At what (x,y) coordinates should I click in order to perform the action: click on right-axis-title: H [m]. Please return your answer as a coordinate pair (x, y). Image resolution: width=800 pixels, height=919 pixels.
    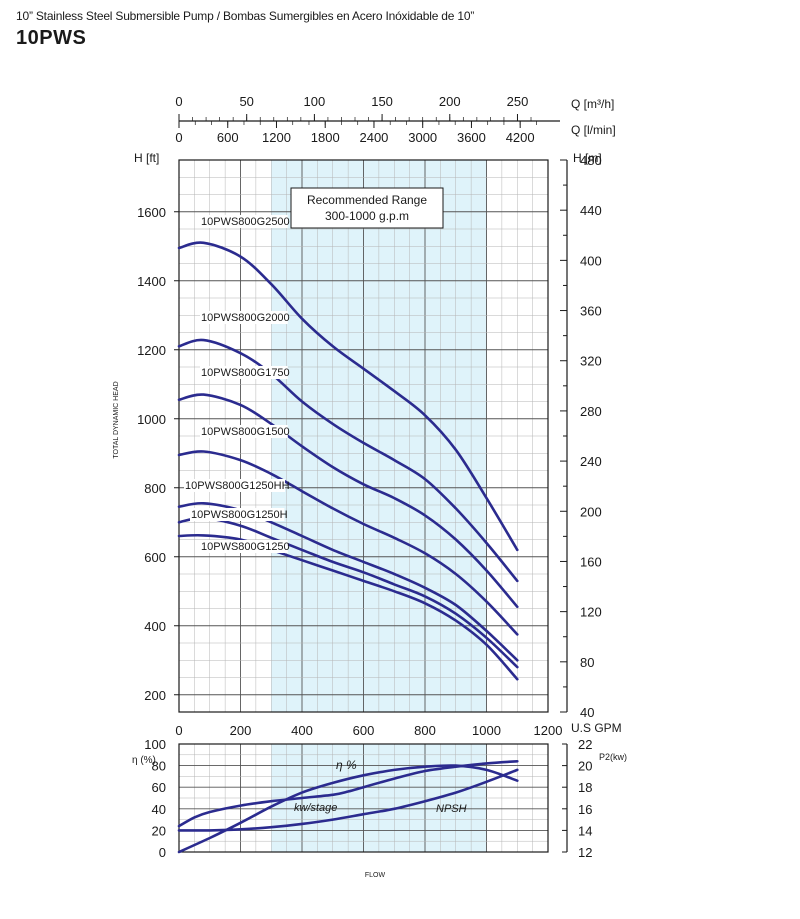
    Looking at the image, I should click on (587, 158).